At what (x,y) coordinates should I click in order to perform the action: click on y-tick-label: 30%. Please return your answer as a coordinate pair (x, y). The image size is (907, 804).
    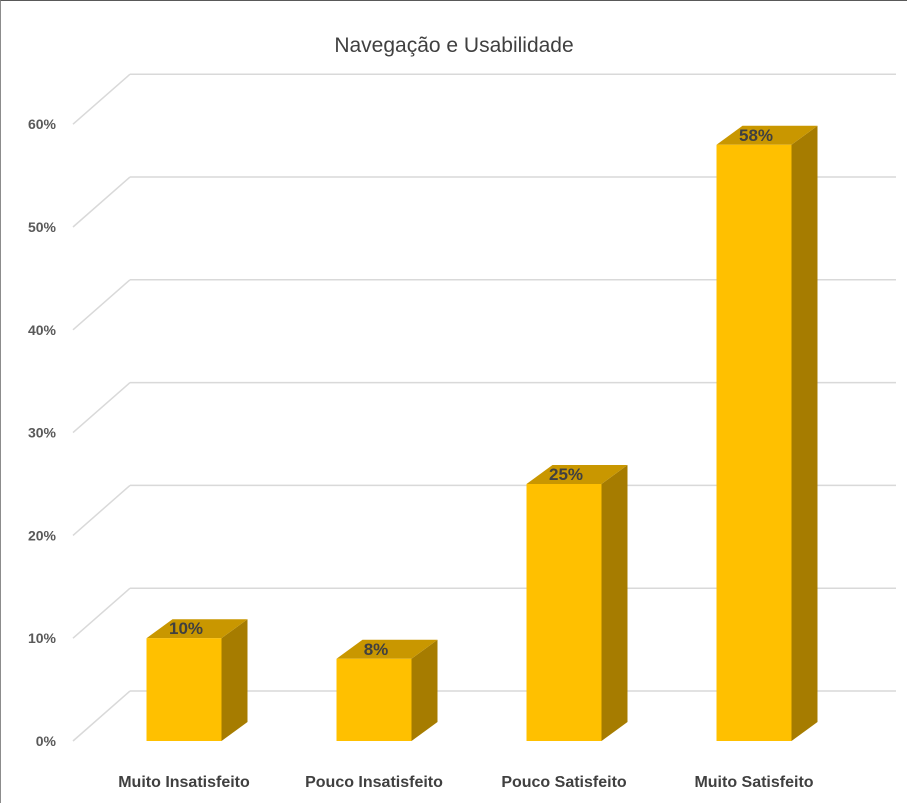
    Looking at the image, I should click on (42, 433).